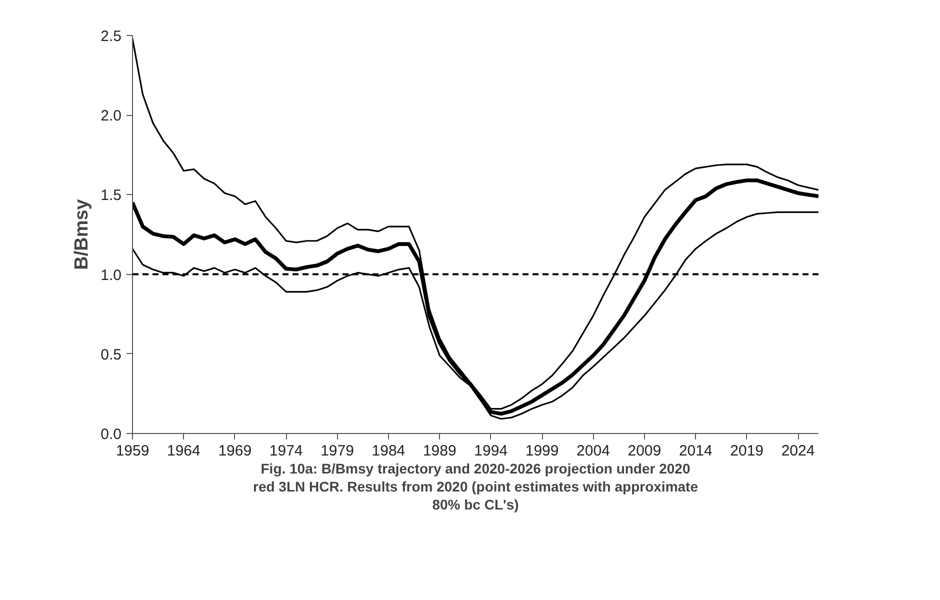 This screenshot has width=940, height=600. What do you see at coordinates (695, 451) in the screenshot?
I see `x-tick-label: 2014` at bounding box center [695, 451].